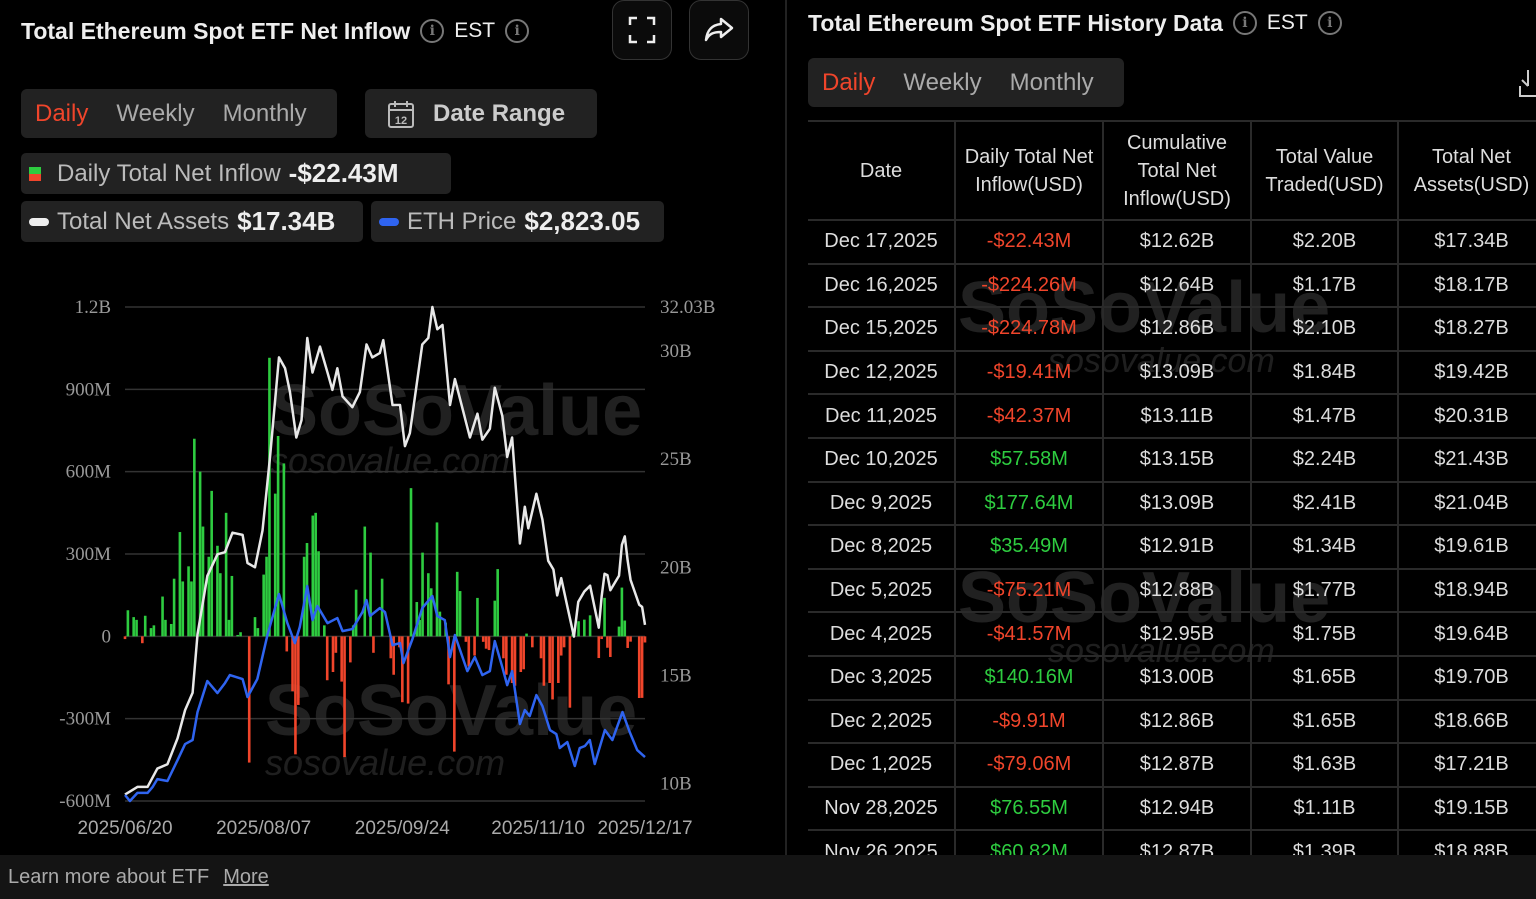  I want to click on svg-text: sosovalue.com, so click(390, 460).